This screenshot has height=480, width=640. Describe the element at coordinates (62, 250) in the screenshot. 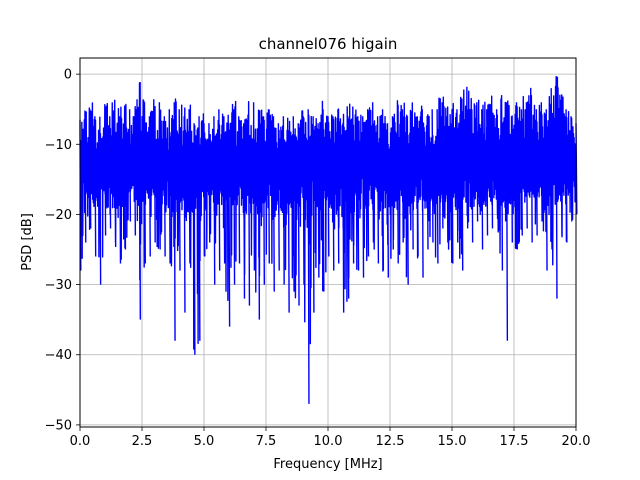

I see `y-axis: 0 −10 −20 −30 −40 −50` at that location.